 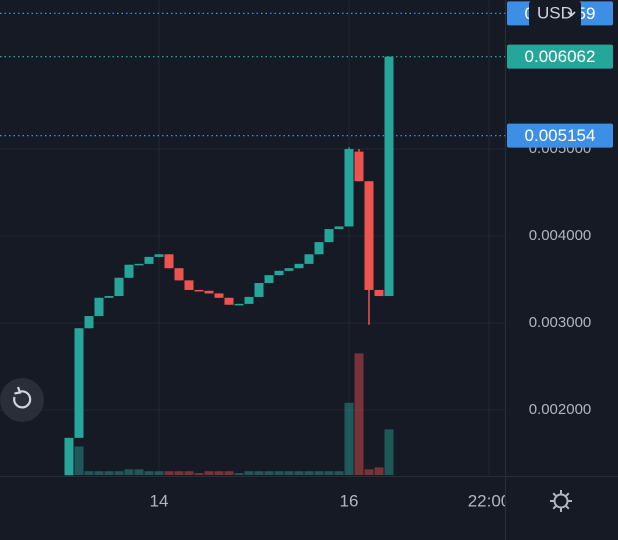 I want to click on gear-icon, so click(x=561, y=501).